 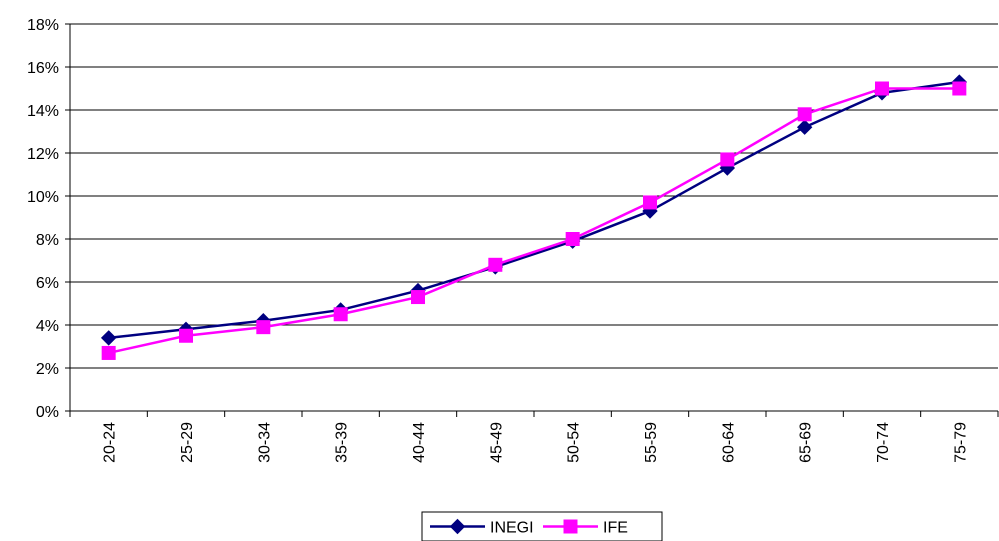 What do you see at coordinates (342, 442) in the screenshot?
I see `x-tick-label: 35-39` at bounding box center [342, 442].